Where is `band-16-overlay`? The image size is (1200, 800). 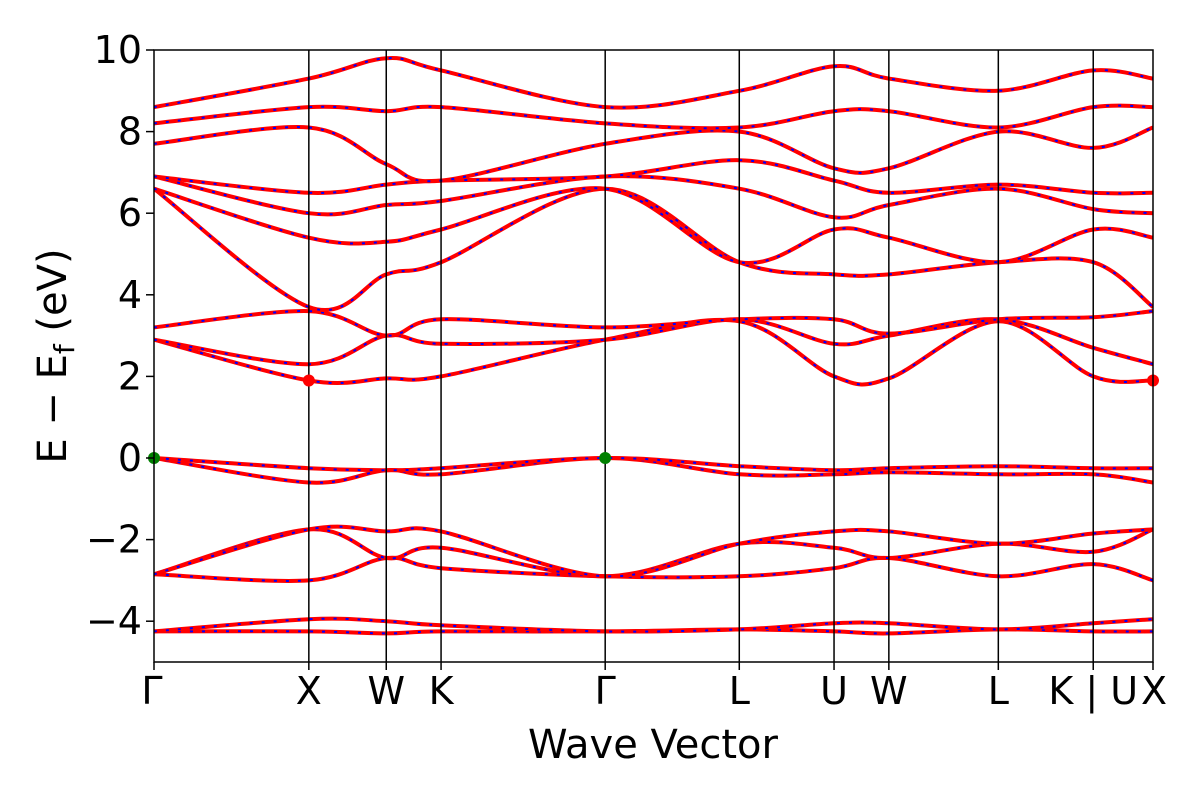 band-16-overlay is located at coordinates (653, 117).